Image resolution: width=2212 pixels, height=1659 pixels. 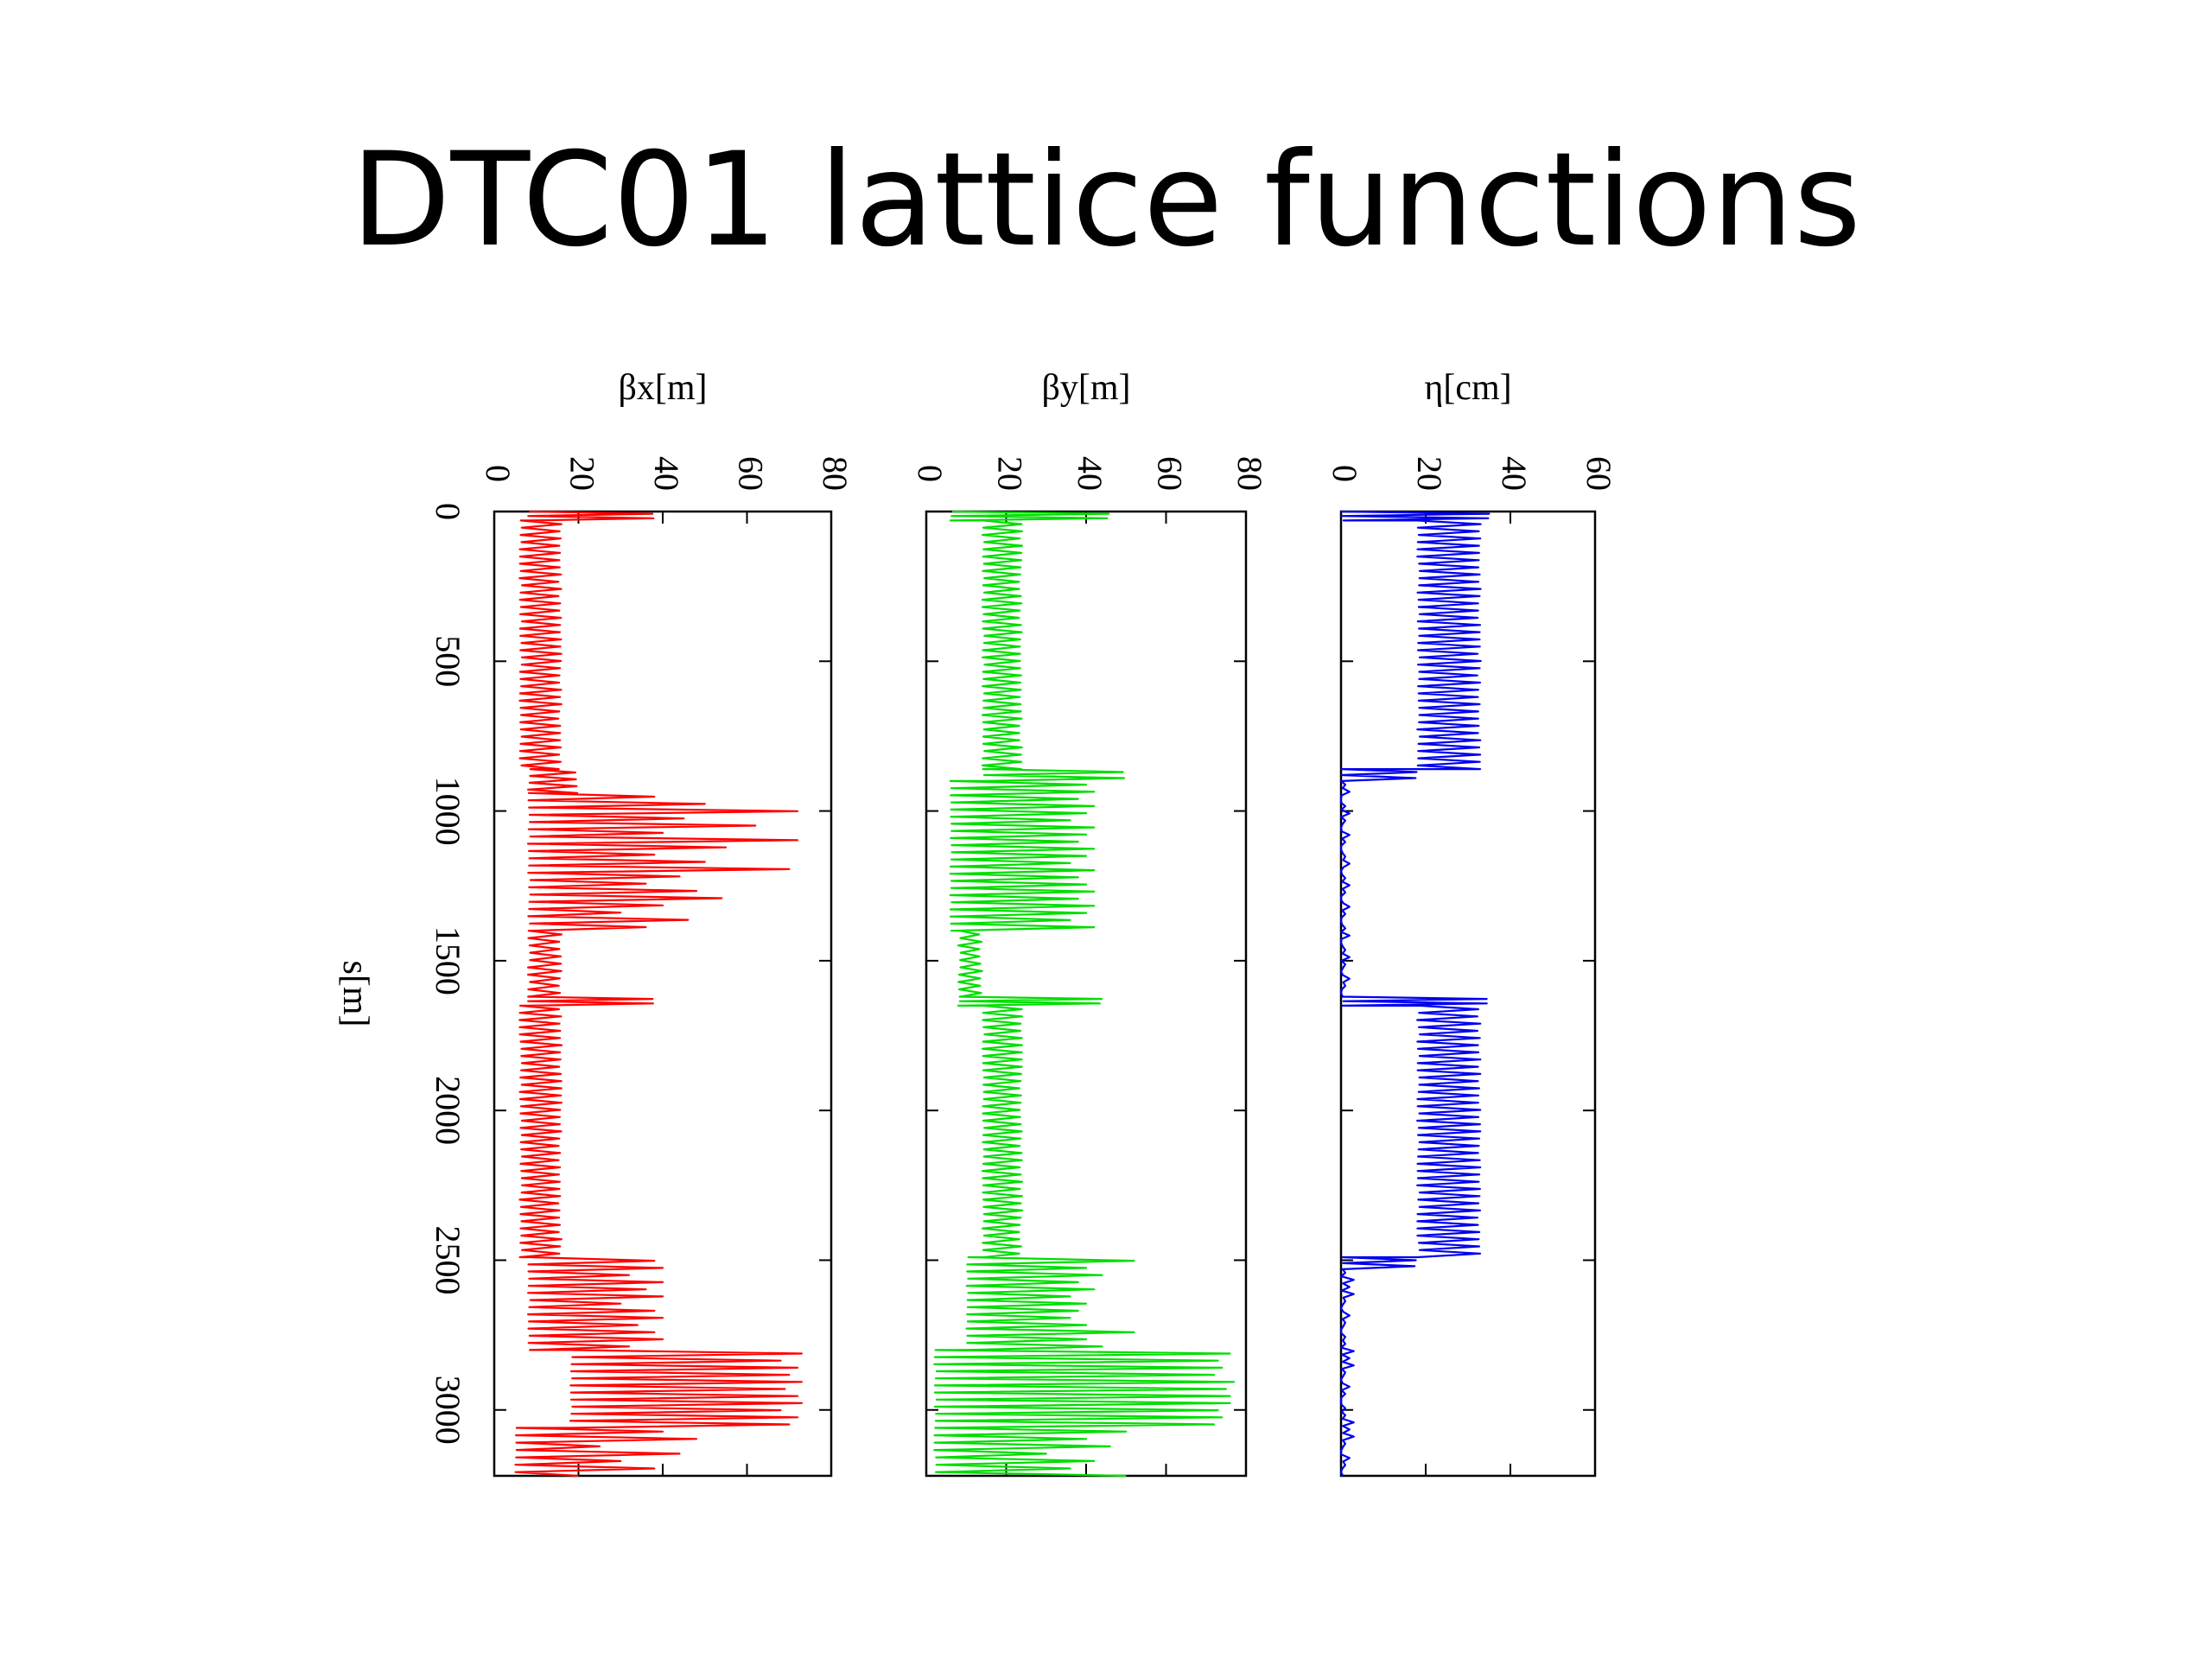 What do you see at coordinates (448, 661) in the screenshot?
I see `s-tick-label: 500` at bounding box center [448, 661].